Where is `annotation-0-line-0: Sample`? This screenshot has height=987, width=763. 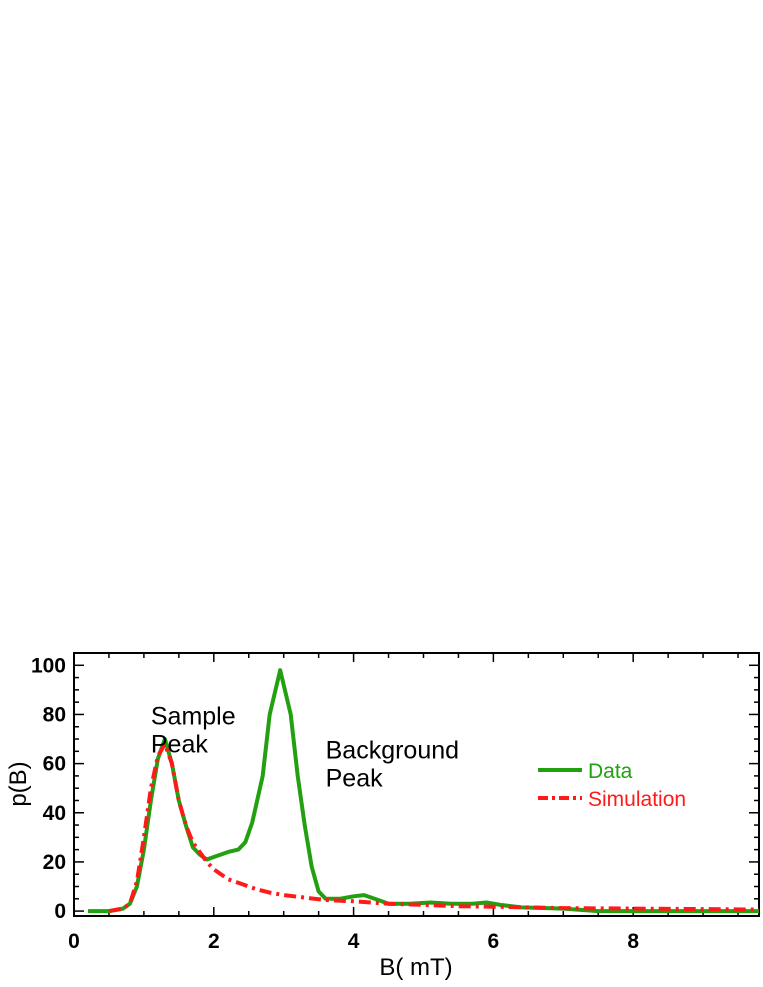
annotation-0-line-0: Sample is located at coordinates (193, 716).